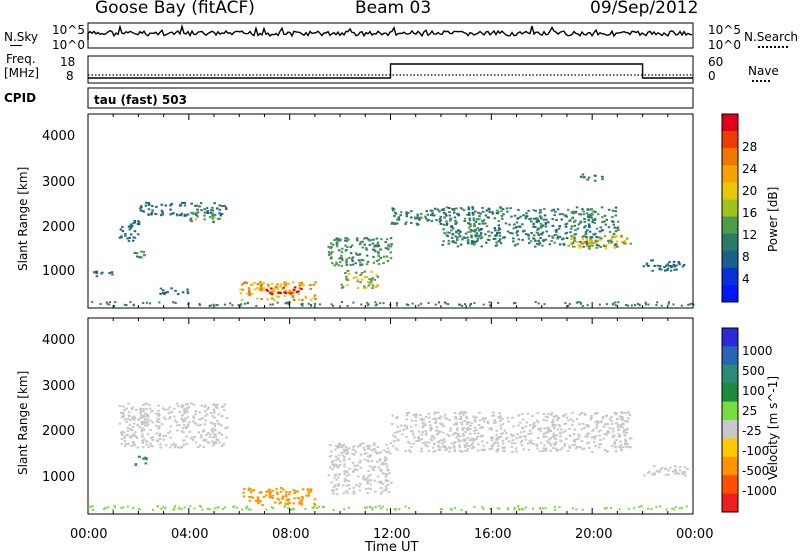 Image resolution: width=800 pixels, height=555 pixels. What do you see at coordinates (388, 456) in the screenshot?
I see `velocity-echo-layer` at bounding box center [388, 456].